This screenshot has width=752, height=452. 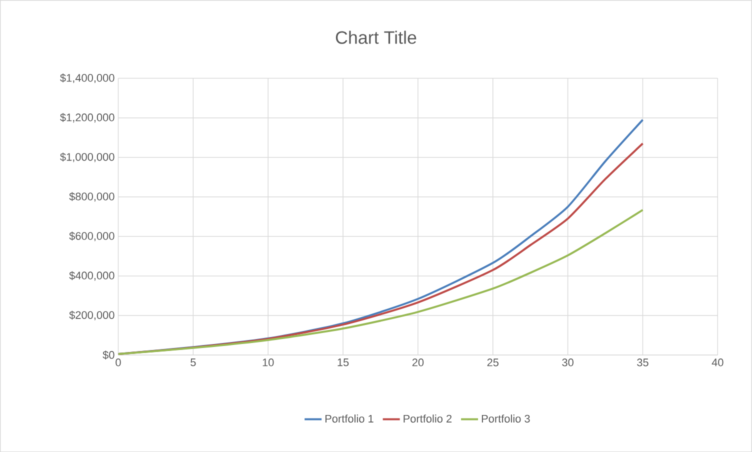 I want to click on y-tick-label: $1,400,000, so click(x=87, y=78).